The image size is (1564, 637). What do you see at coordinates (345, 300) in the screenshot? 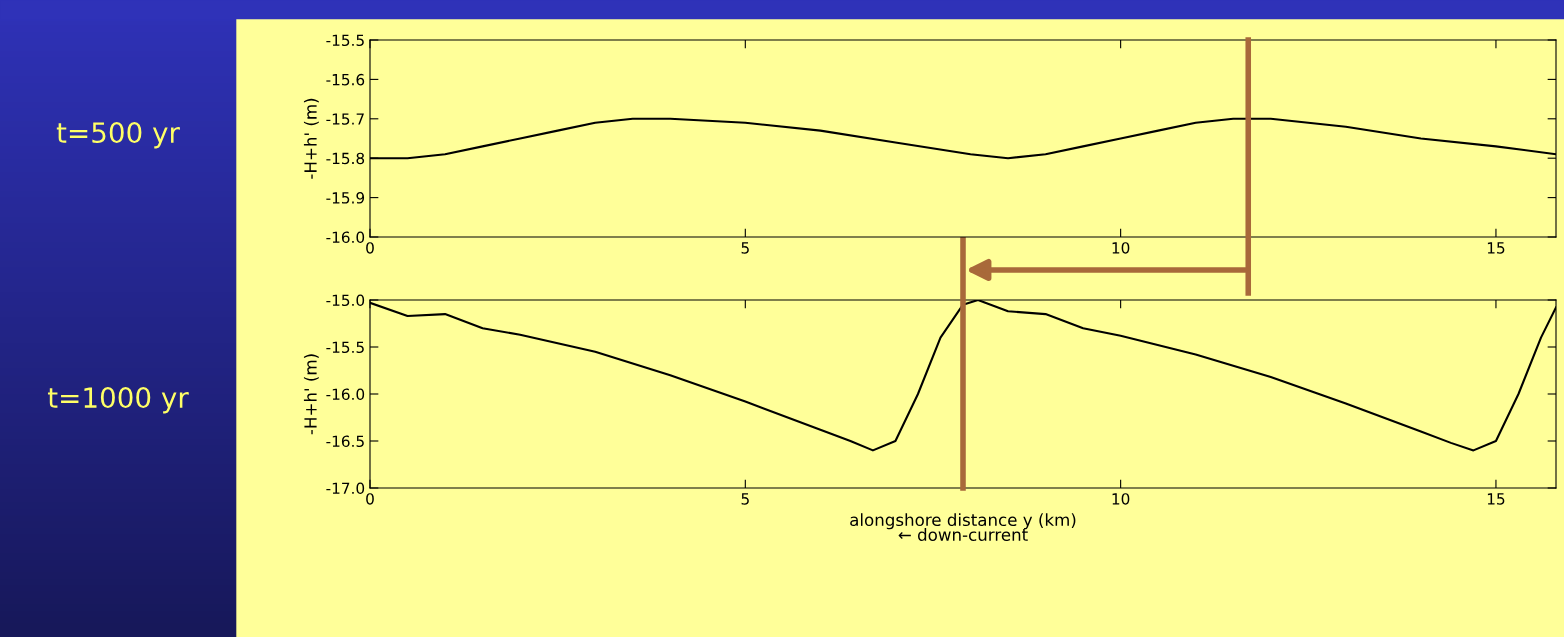
I see `y-tick-label: -15.0` at bounding box center [345, 300].